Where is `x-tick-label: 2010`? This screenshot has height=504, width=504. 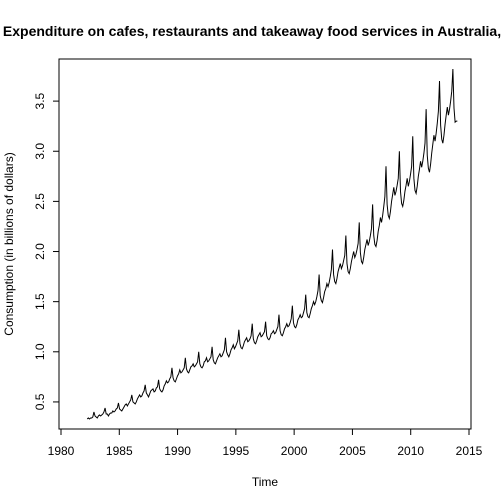
x-tick-label: 2010 is located at coordinates (410, 451).